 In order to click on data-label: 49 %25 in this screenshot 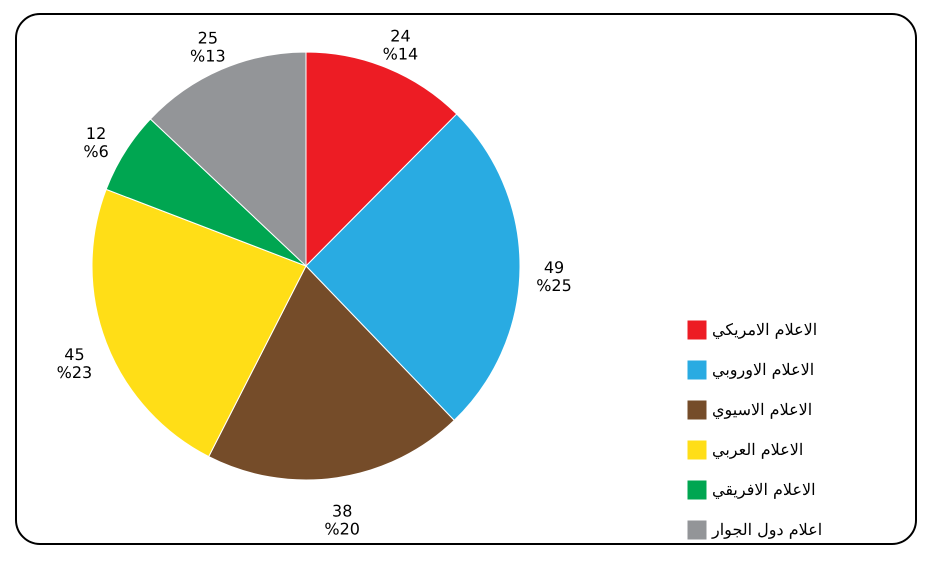, I will do `click(554, 277)`.